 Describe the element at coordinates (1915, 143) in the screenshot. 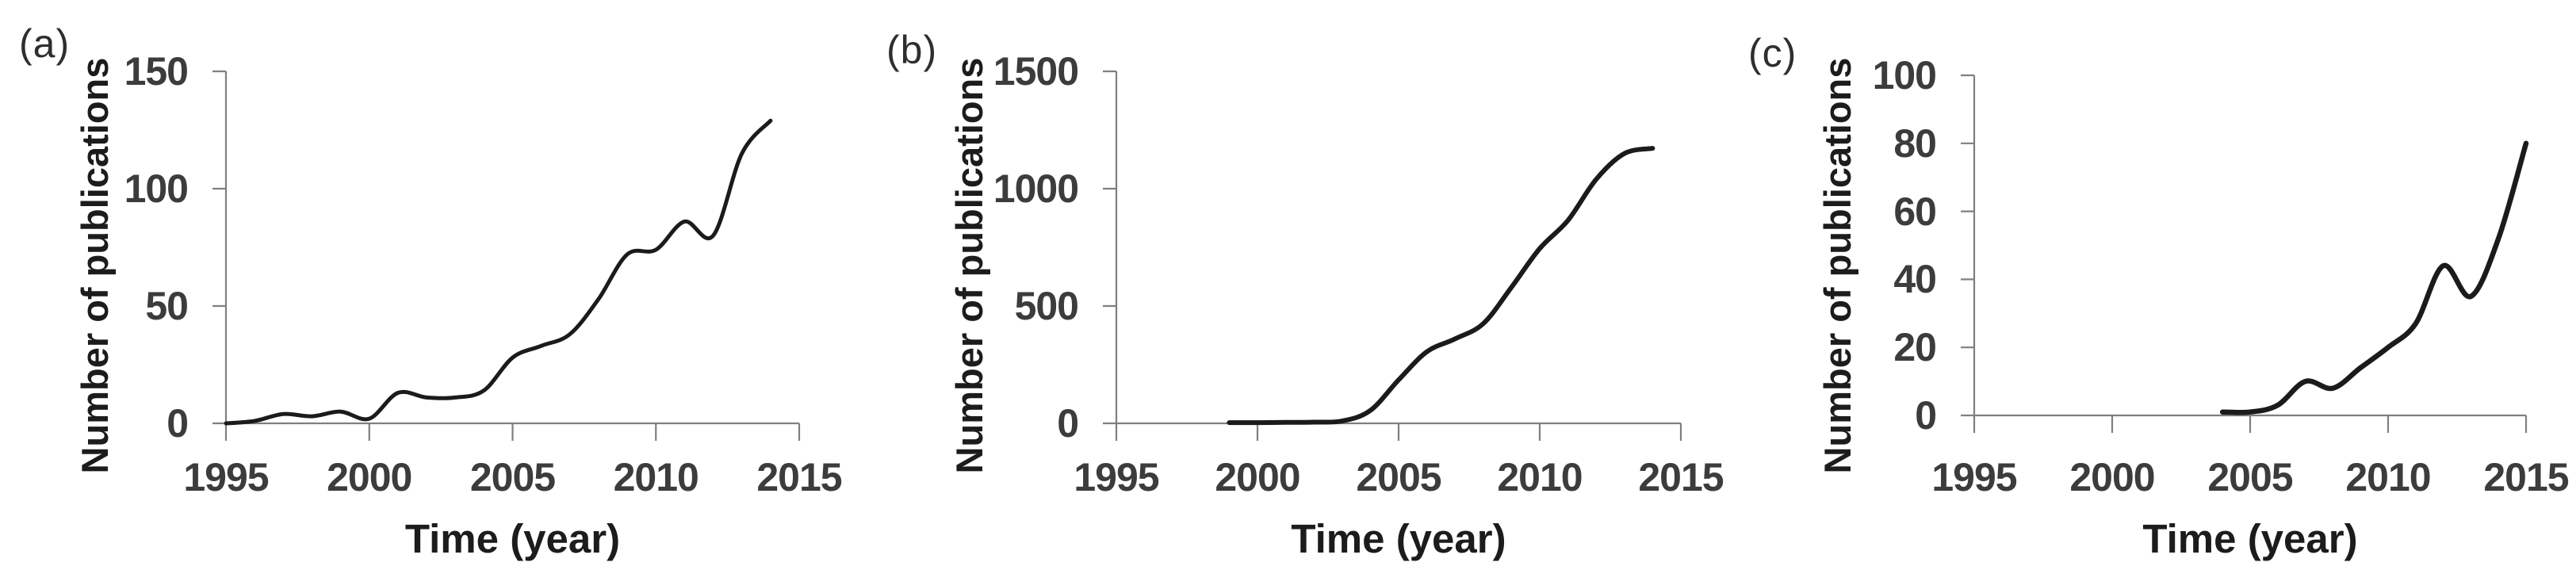

I see `y-tick-label: 80` at that location.